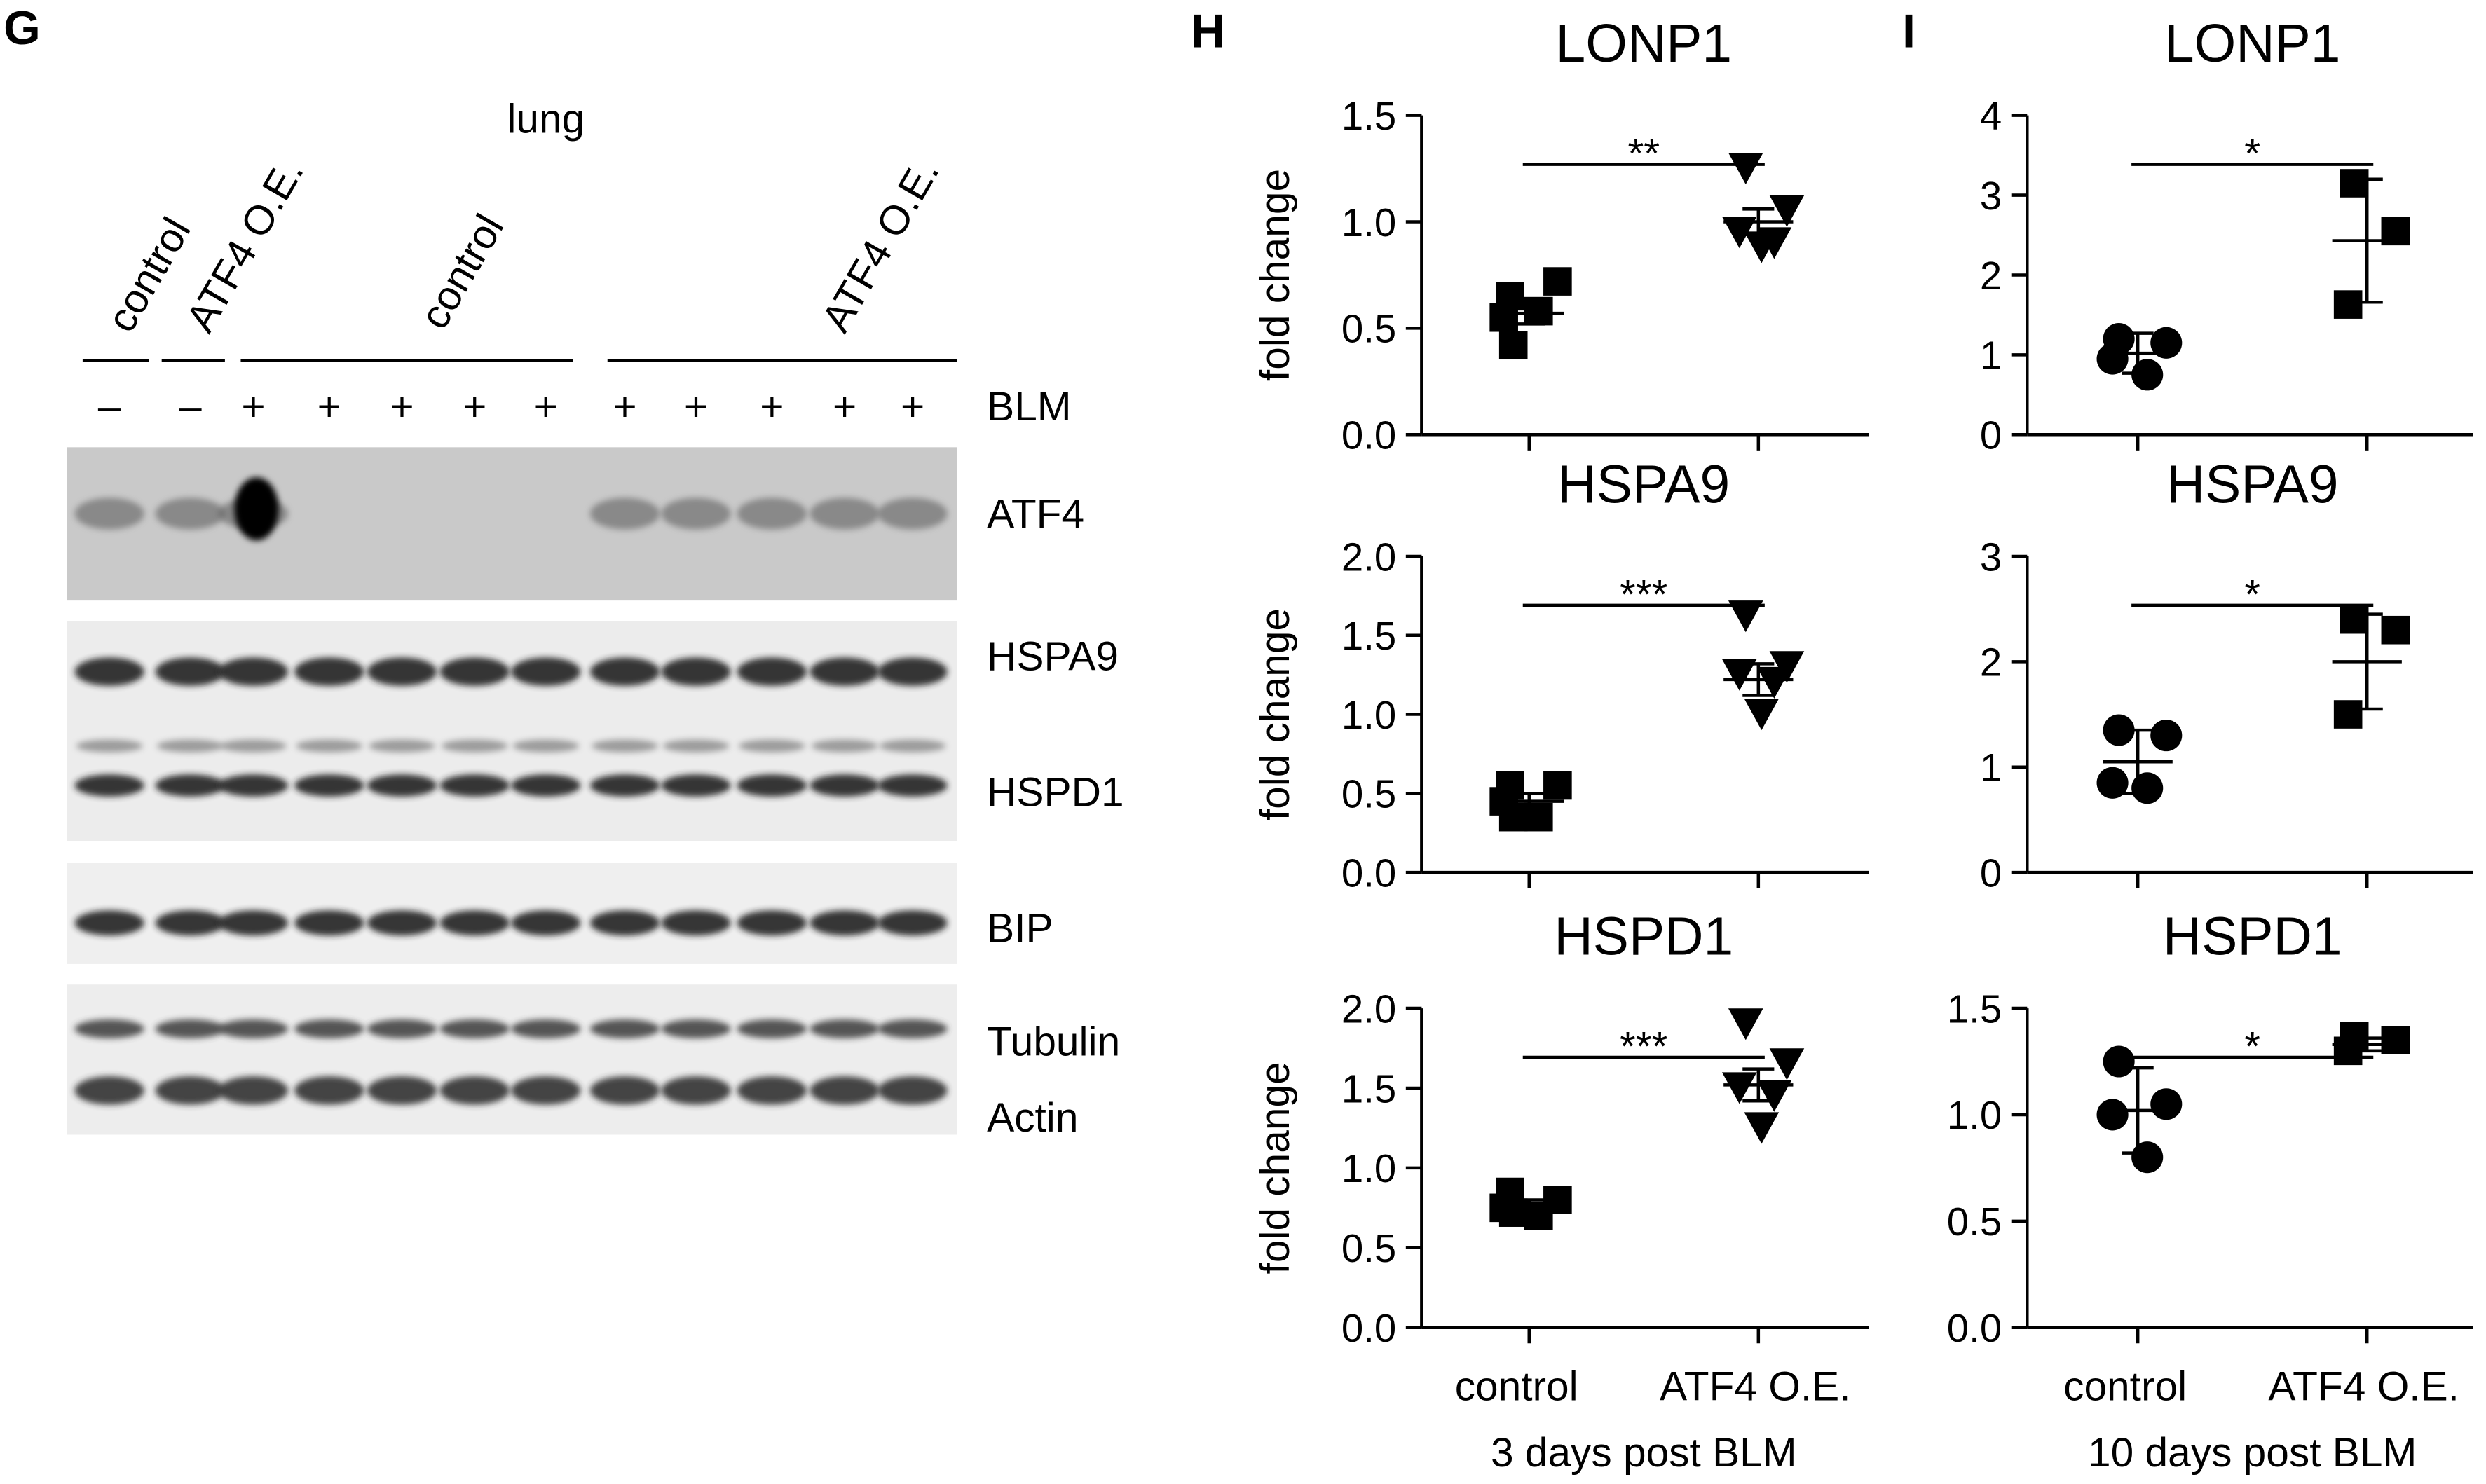 This screenshot has width=2486, height=1484. I want to click on band-label: ATF4, so click(1036, 514).